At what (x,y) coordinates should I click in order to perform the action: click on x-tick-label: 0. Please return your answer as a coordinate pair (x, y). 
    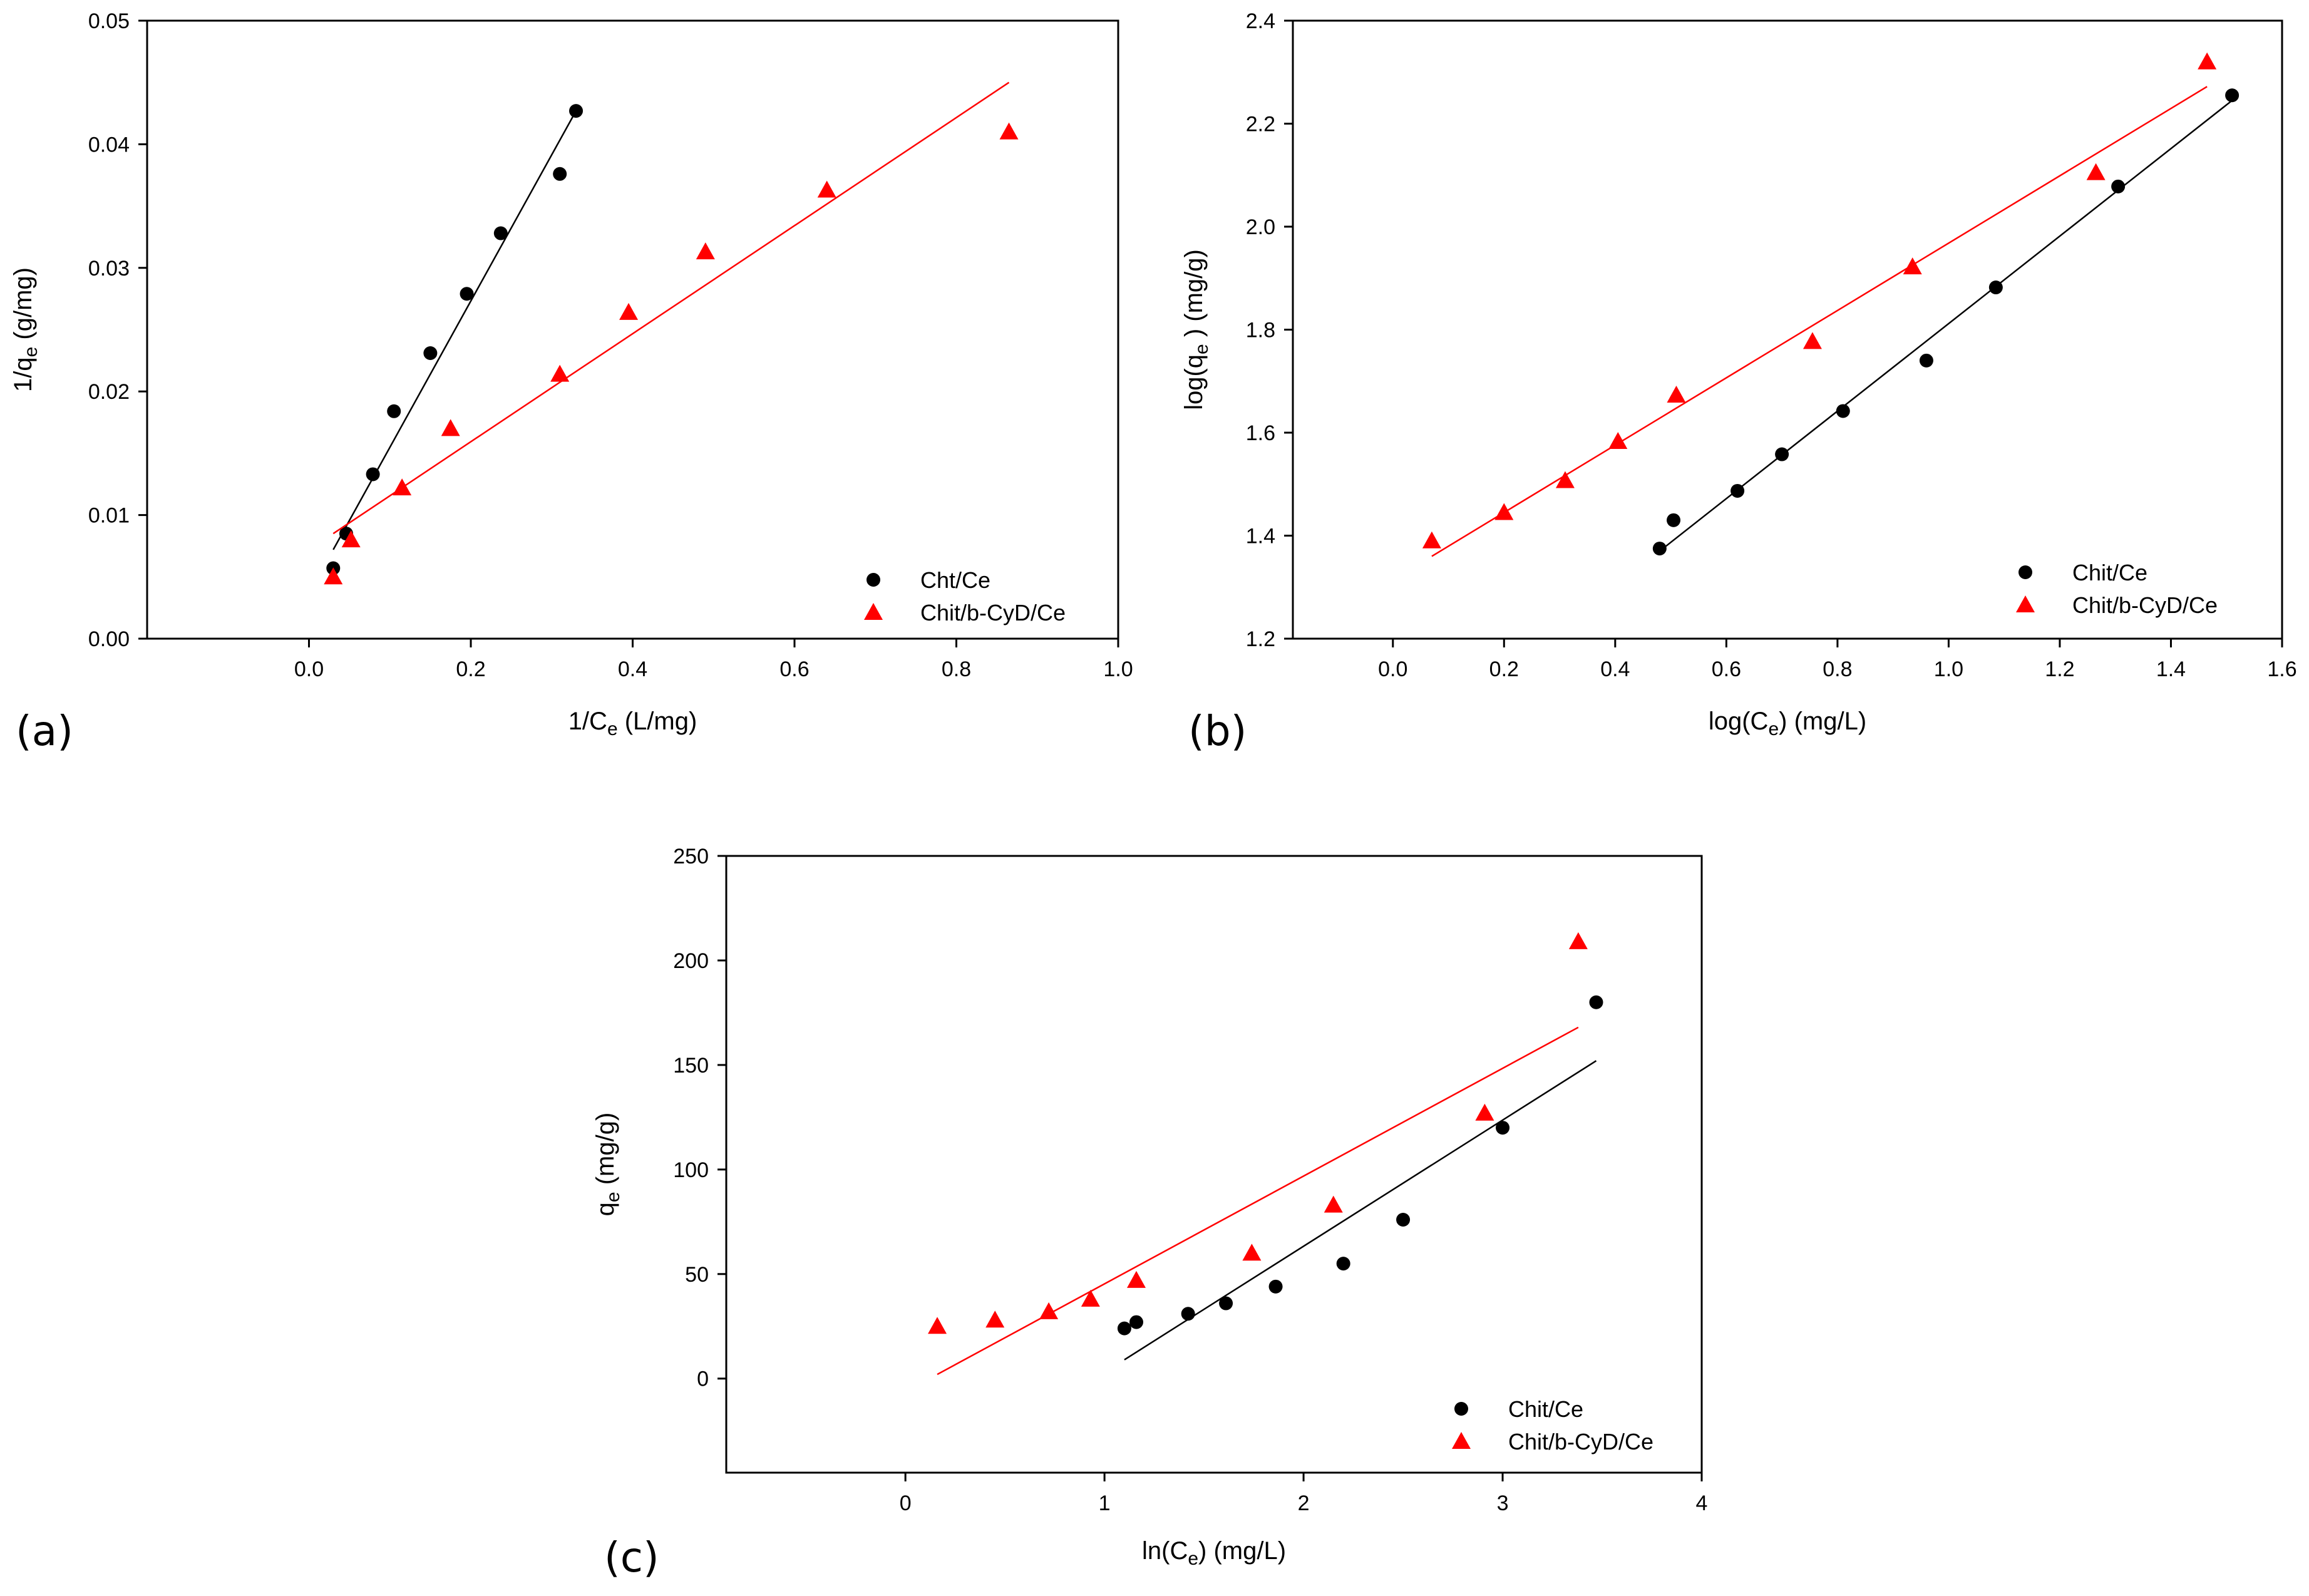
    Looking at the image, I should click on (906, 1503).